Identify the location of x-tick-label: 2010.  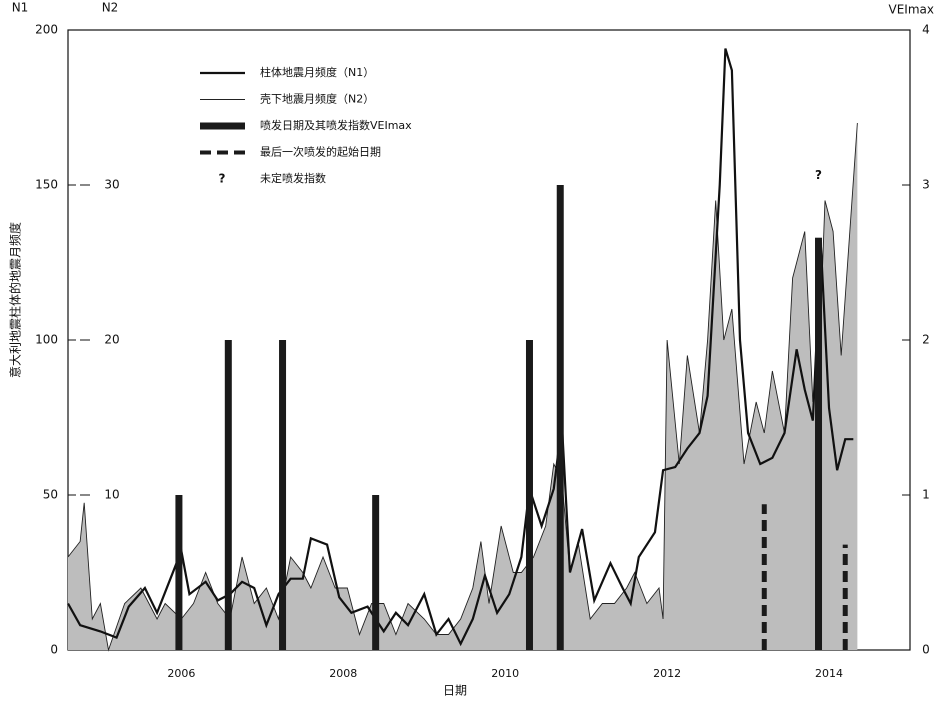
(505, 673).